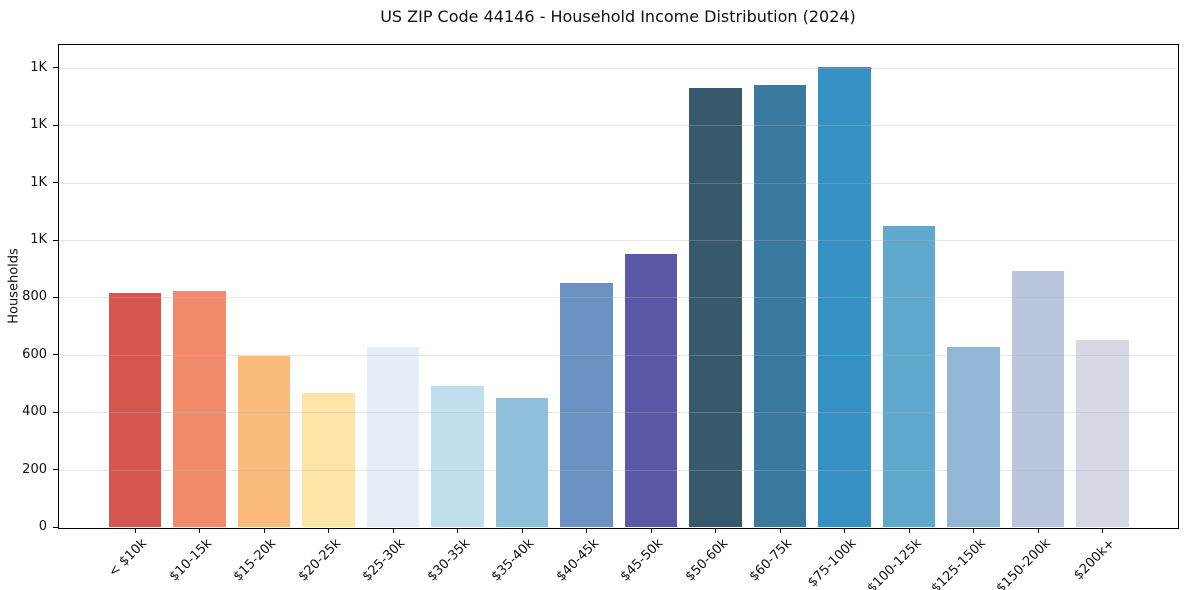 The width and height of the screenshot is (1189, 590). I want to click on x-tick-label: $45-50k, so click(642, 560).